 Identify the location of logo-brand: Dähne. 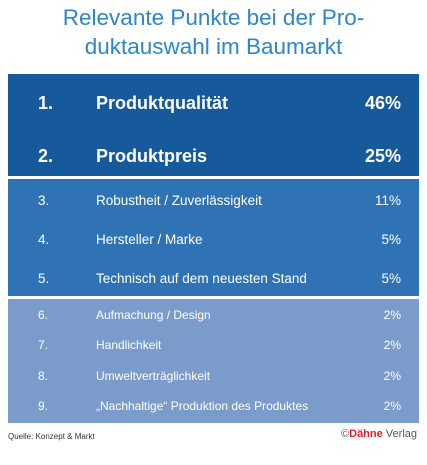
(366, 434).